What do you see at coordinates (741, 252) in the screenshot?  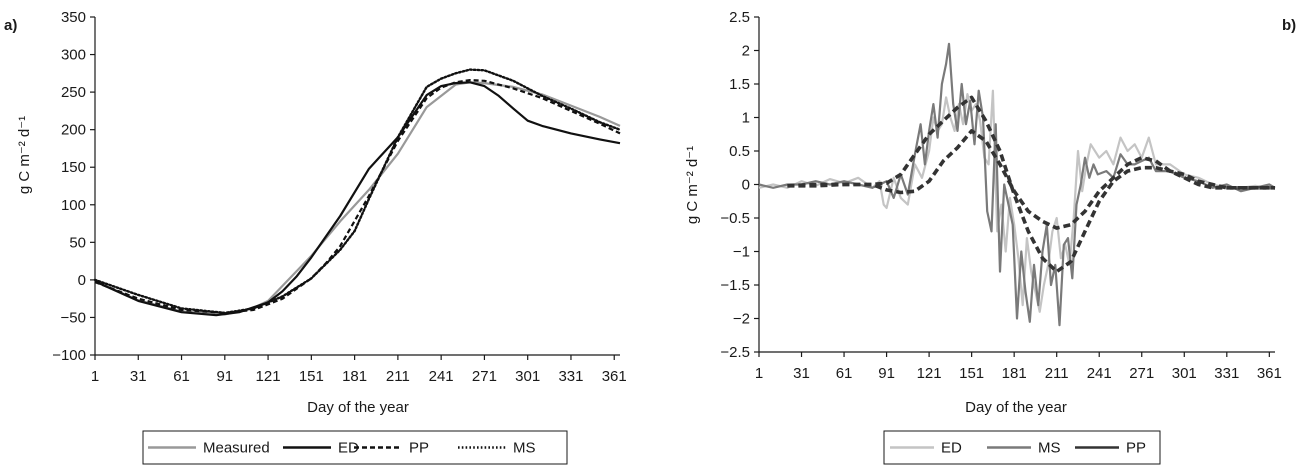 I see `panel-b-y-tick-label: −1` at bounding box center [741, 252].